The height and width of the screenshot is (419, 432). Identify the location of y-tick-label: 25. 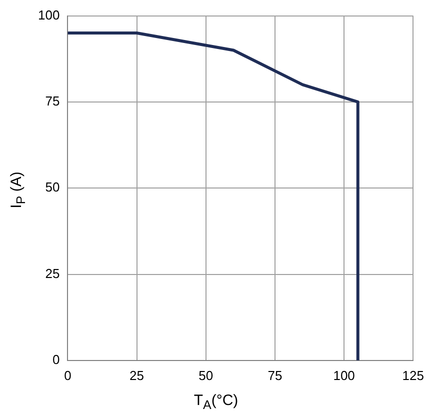
(52, 273).